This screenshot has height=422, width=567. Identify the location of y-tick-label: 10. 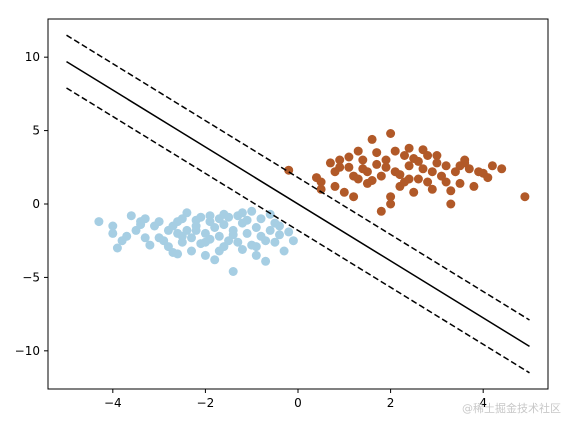
(32, 57).